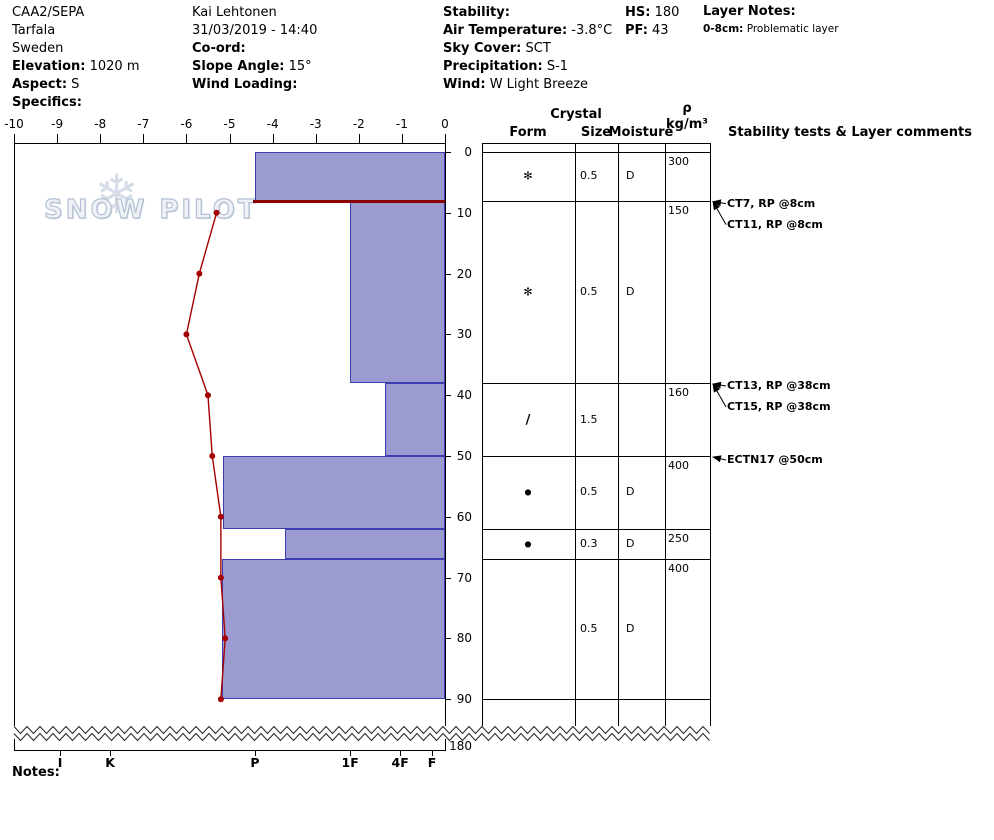  What do you see at coordinates (678, 538) in the screenshot?
I see `density-value: 250` at bounding box center [678, 538].